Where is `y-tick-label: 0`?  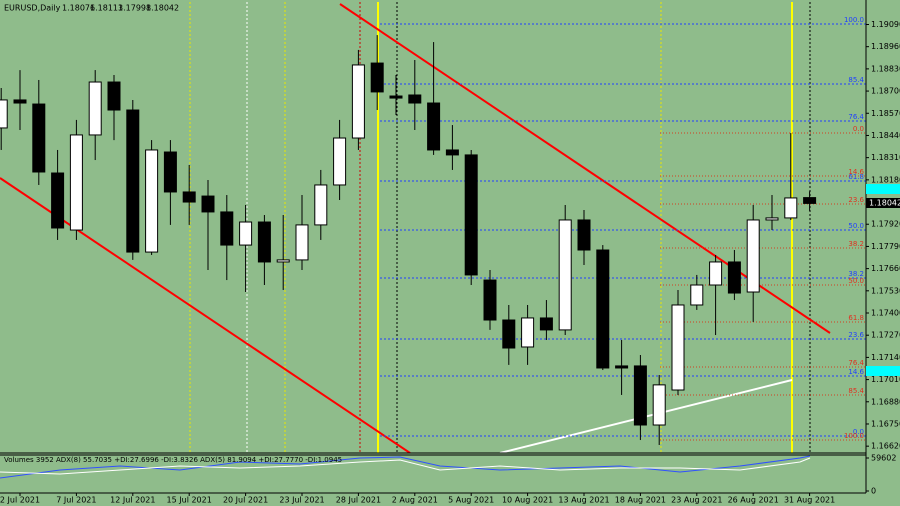 y-tick-label: 0 is located at coordinates (873, 491).